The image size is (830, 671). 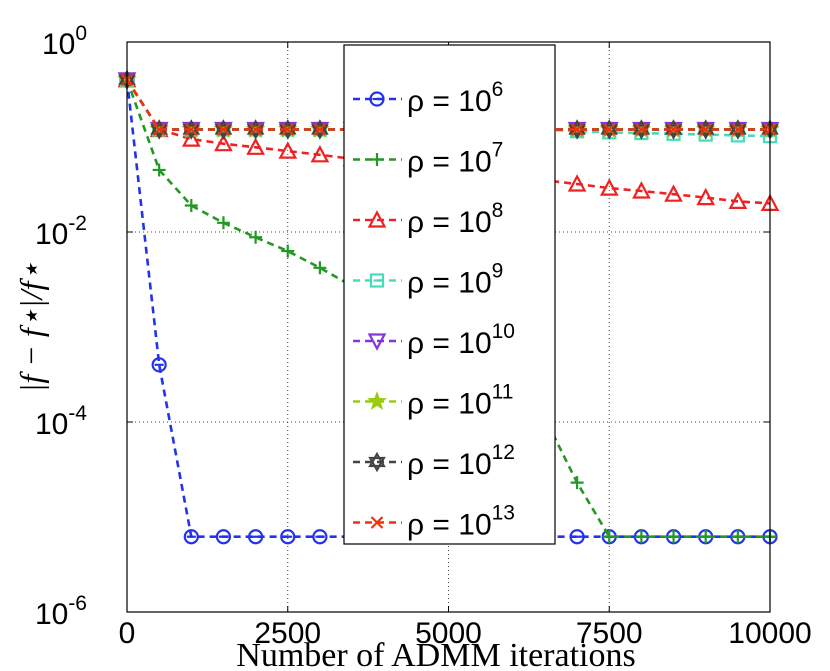 What do you see at coordinates (498, 89) in the screenshot?
I see `legend-label-exponent: 6` at bounding box center [498, 89].